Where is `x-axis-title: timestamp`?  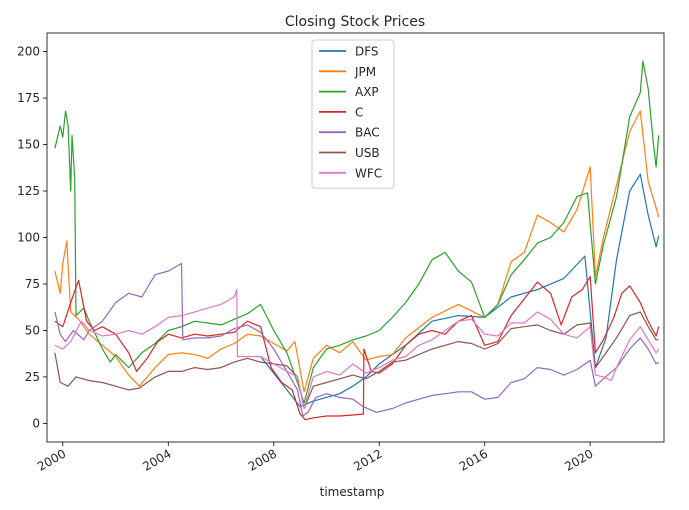
x-axis-title: timestamp is located at coordinates (352, 492).